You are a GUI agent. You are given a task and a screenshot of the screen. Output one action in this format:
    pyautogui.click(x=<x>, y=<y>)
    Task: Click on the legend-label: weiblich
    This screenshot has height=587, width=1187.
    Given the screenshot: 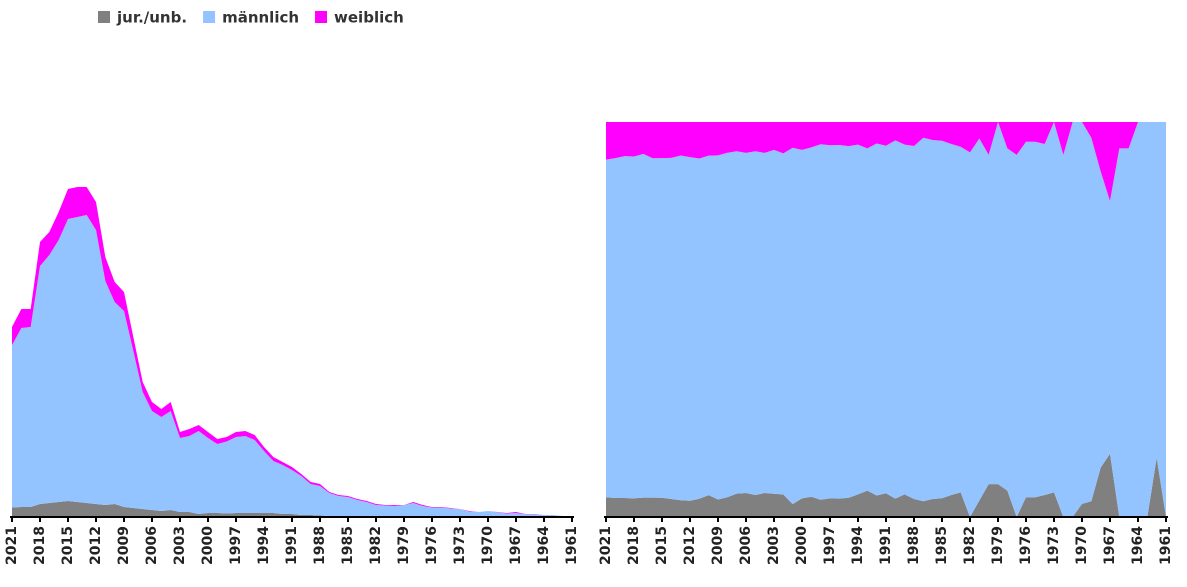 What is the action you would take?
    pyautogui.click(x=369, y=18)
    